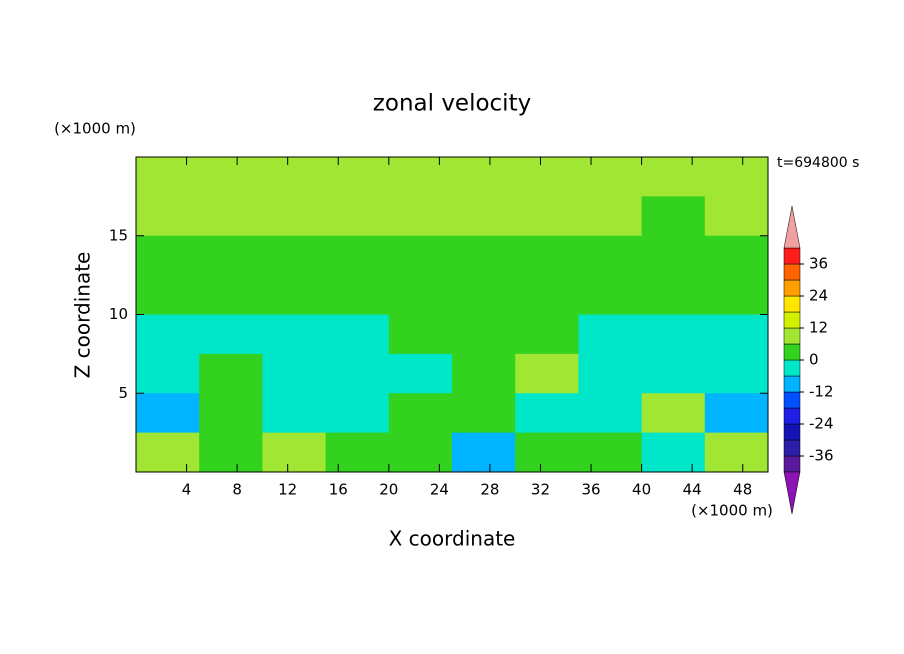  What do you see at coordinates (118, 235) in the screenshot?
I see `y-tick-label: 15` at bounding box center [118, 235].